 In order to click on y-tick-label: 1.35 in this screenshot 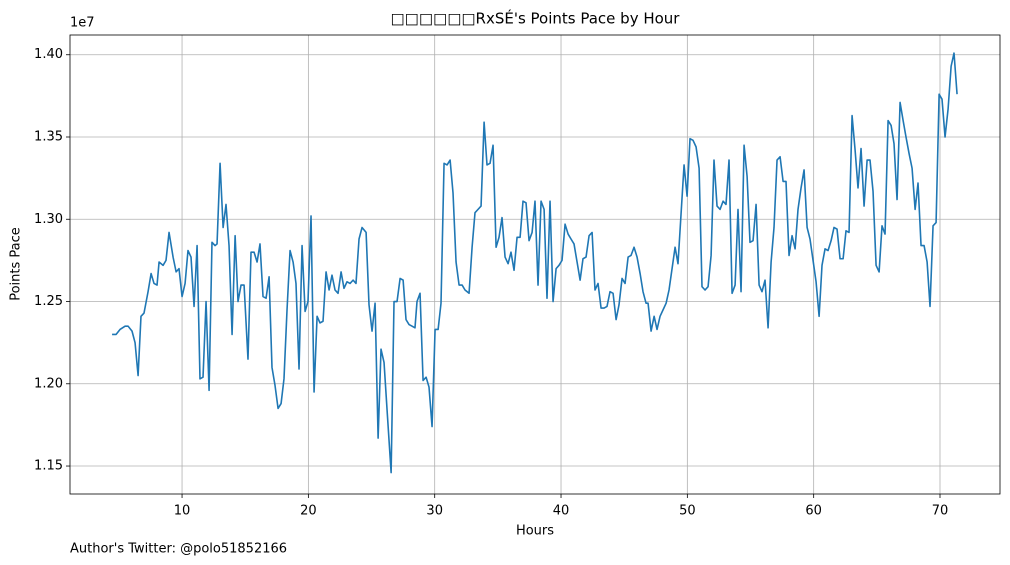, I will do `click(48, 137)`.